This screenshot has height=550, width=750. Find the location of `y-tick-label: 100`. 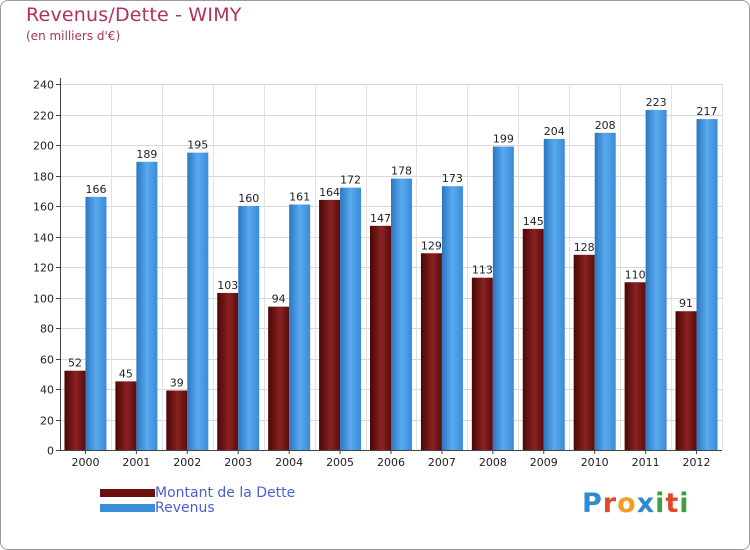

y-tick-label: 100 is located at coordinates (43, 299).